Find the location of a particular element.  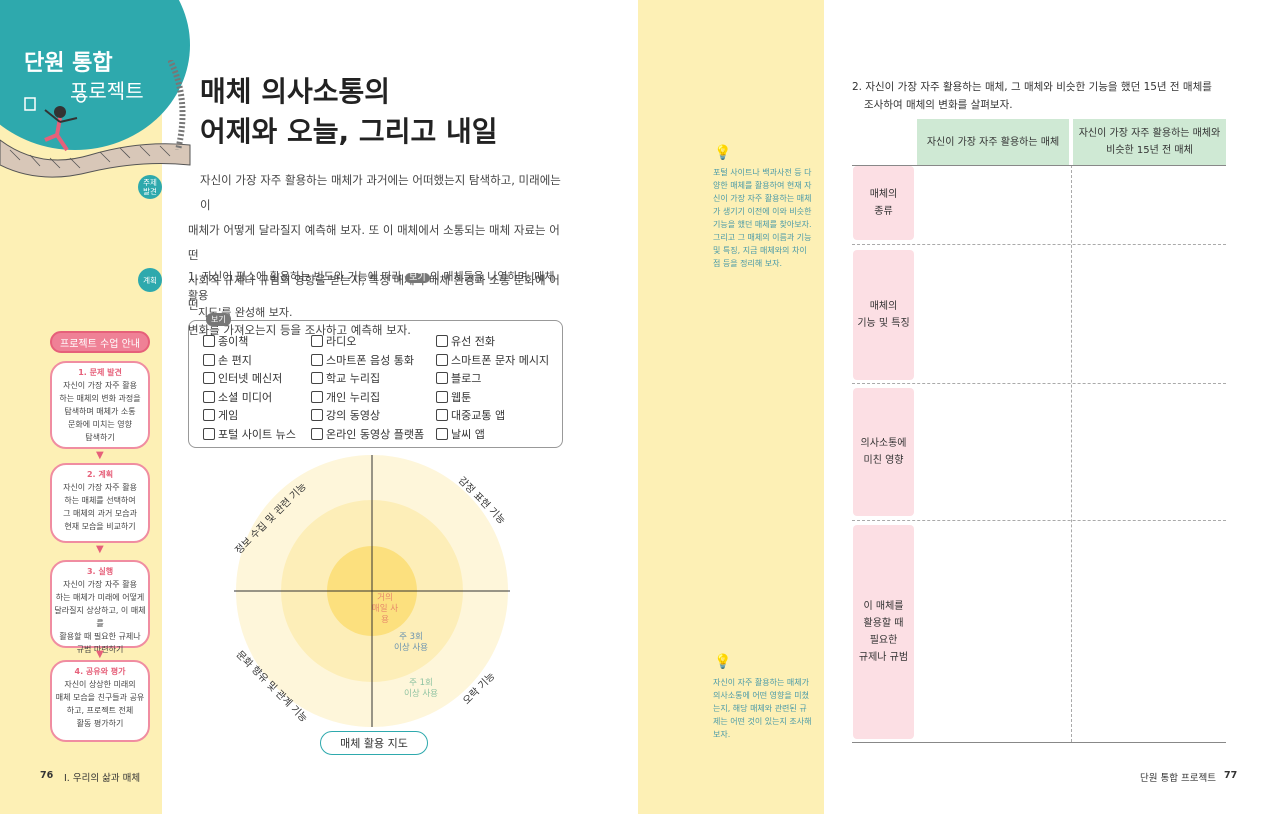

bogi-item: 블로그 is located at coordinates (458, 378).